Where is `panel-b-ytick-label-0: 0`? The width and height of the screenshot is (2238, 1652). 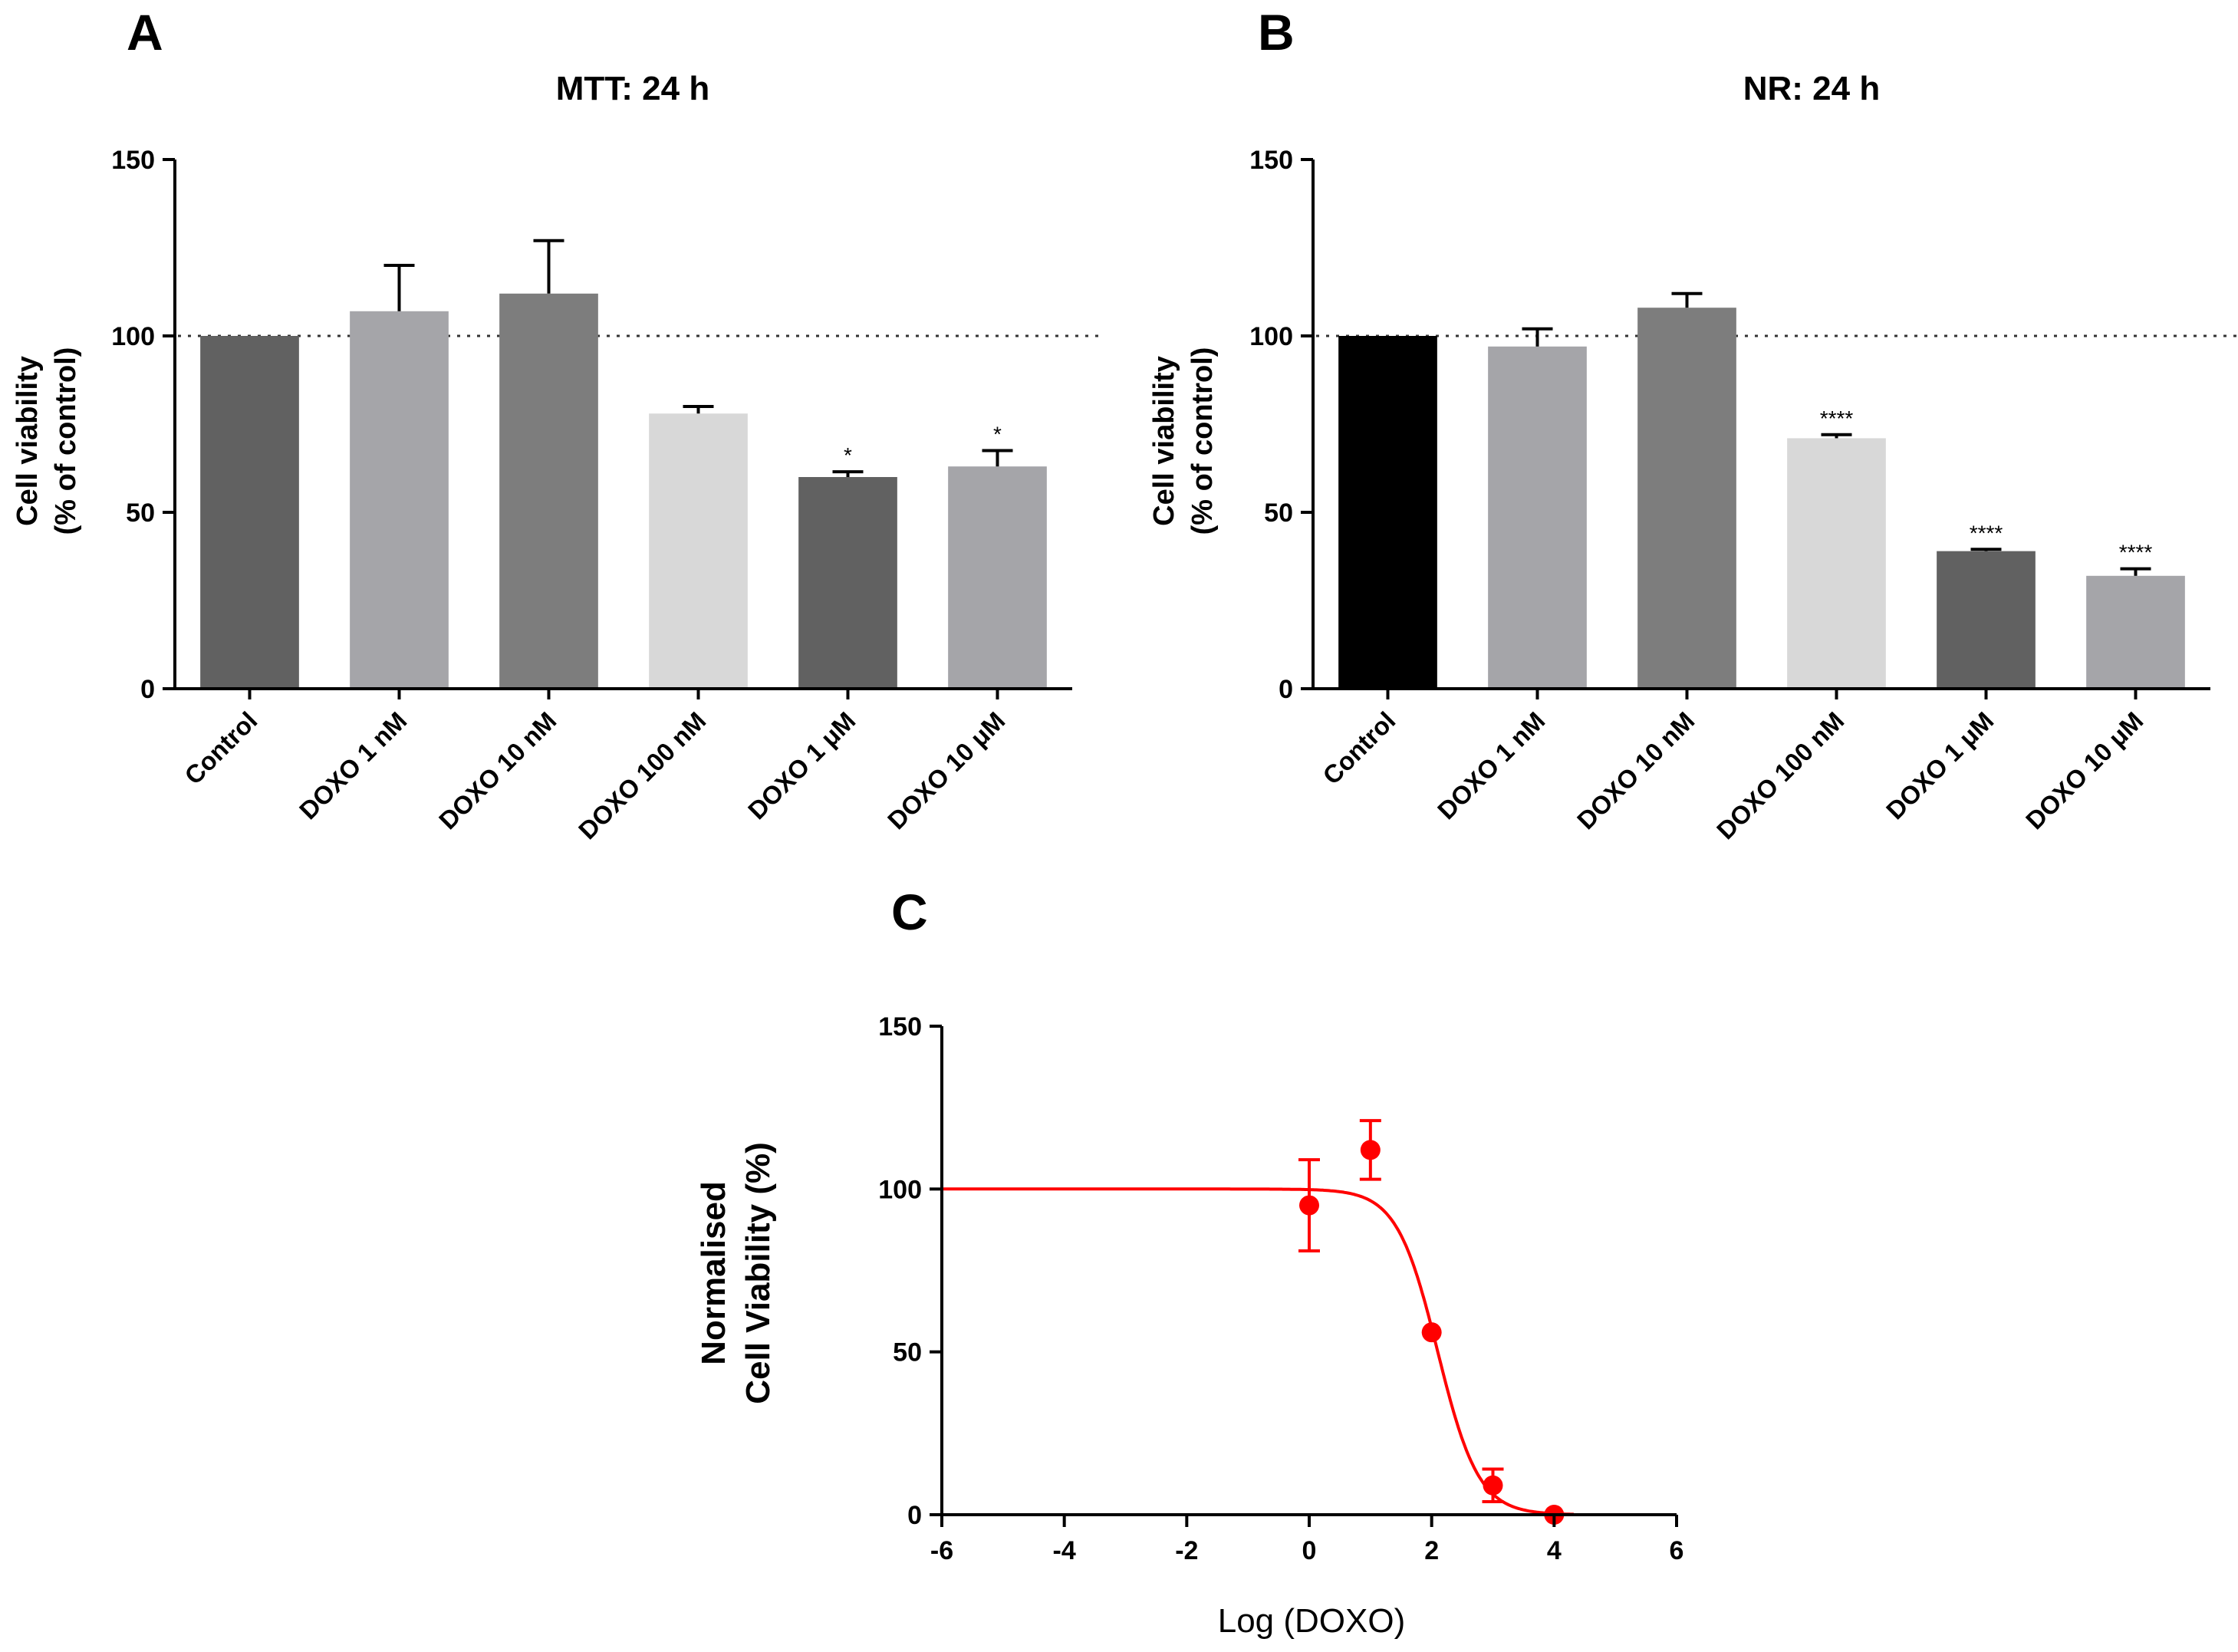
panel-b-ytick-label-0: 0 is located at coordinates (1286, 689).